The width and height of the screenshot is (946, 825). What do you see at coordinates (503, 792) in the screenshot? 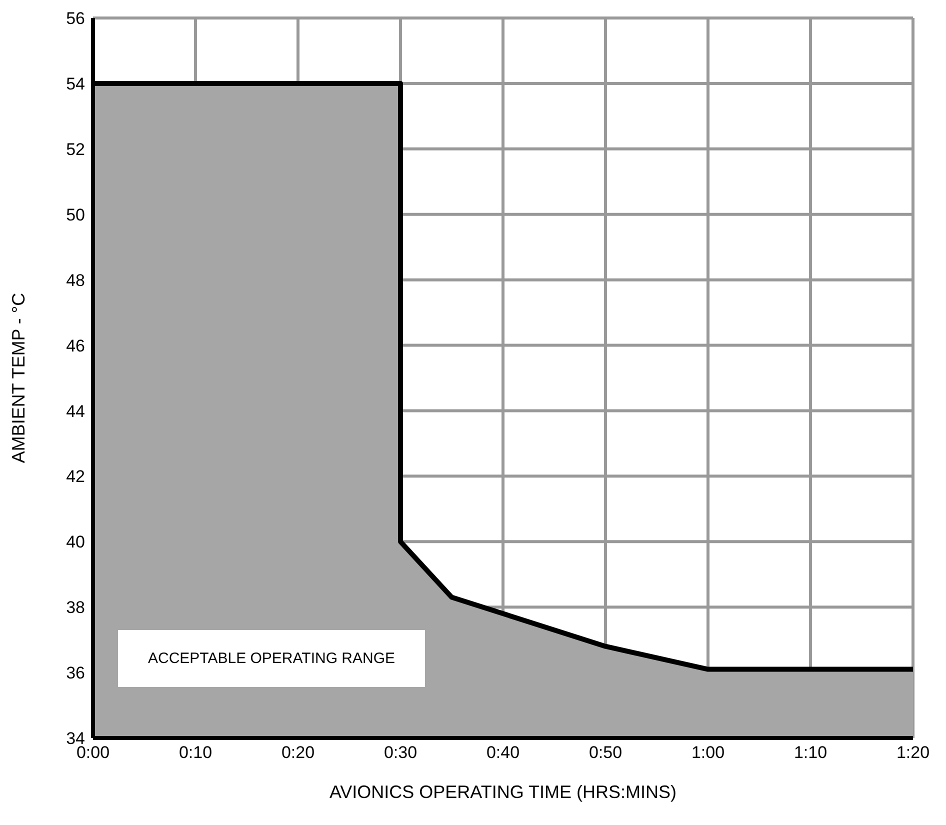
I see `x-axis-title: AVIONICS OPERATING TIME (HRS:MINS)` at bounding box center [503, 792].